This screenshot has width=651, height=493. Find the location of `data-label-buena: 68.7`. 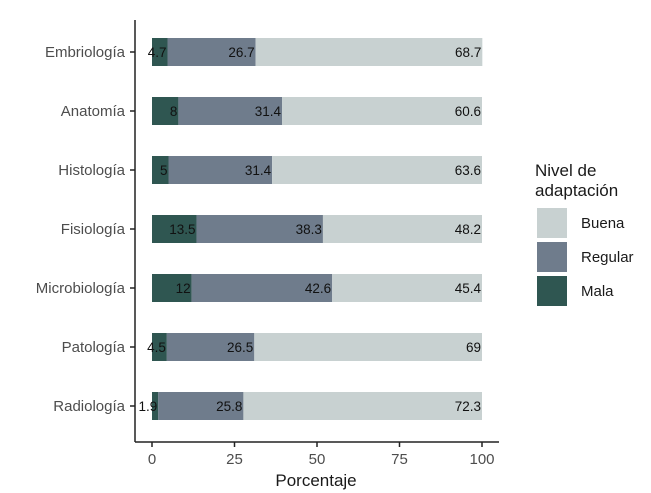

data-label-buena: 68.7 is located at coordinates (468, 52).